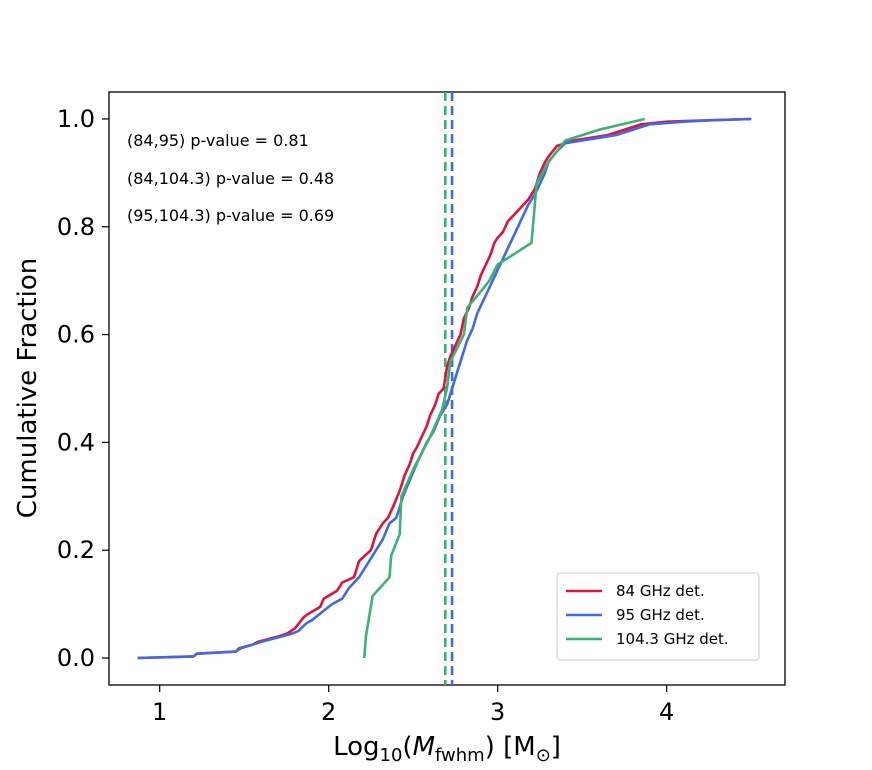  I want to click on legend-label-2: 95 GHz det., so click(660, 615).